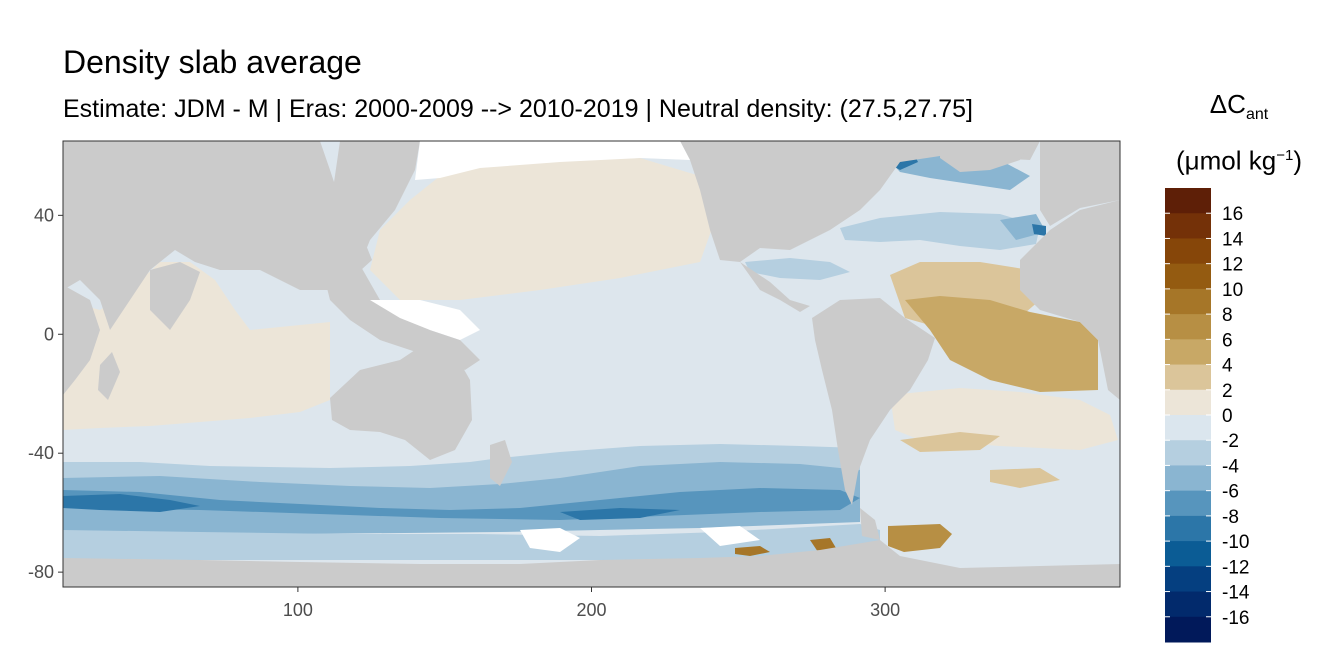 This screenshot has height=672, width=1344. I want to click on weddell-warm, so click(920, 538).